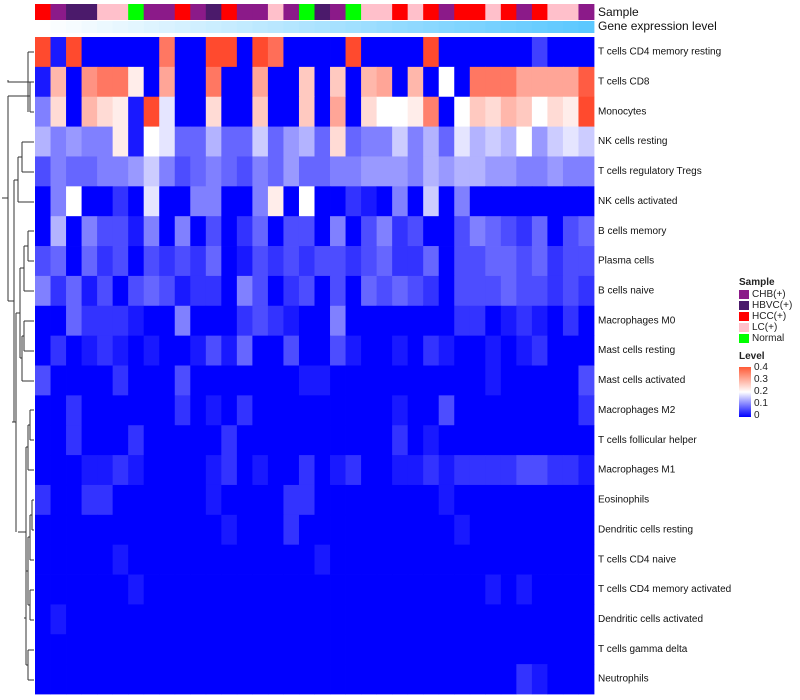  Describe the element at coordinates (768, 338) in the screenshot. I see `sample-legend-label: Normal` at that location.